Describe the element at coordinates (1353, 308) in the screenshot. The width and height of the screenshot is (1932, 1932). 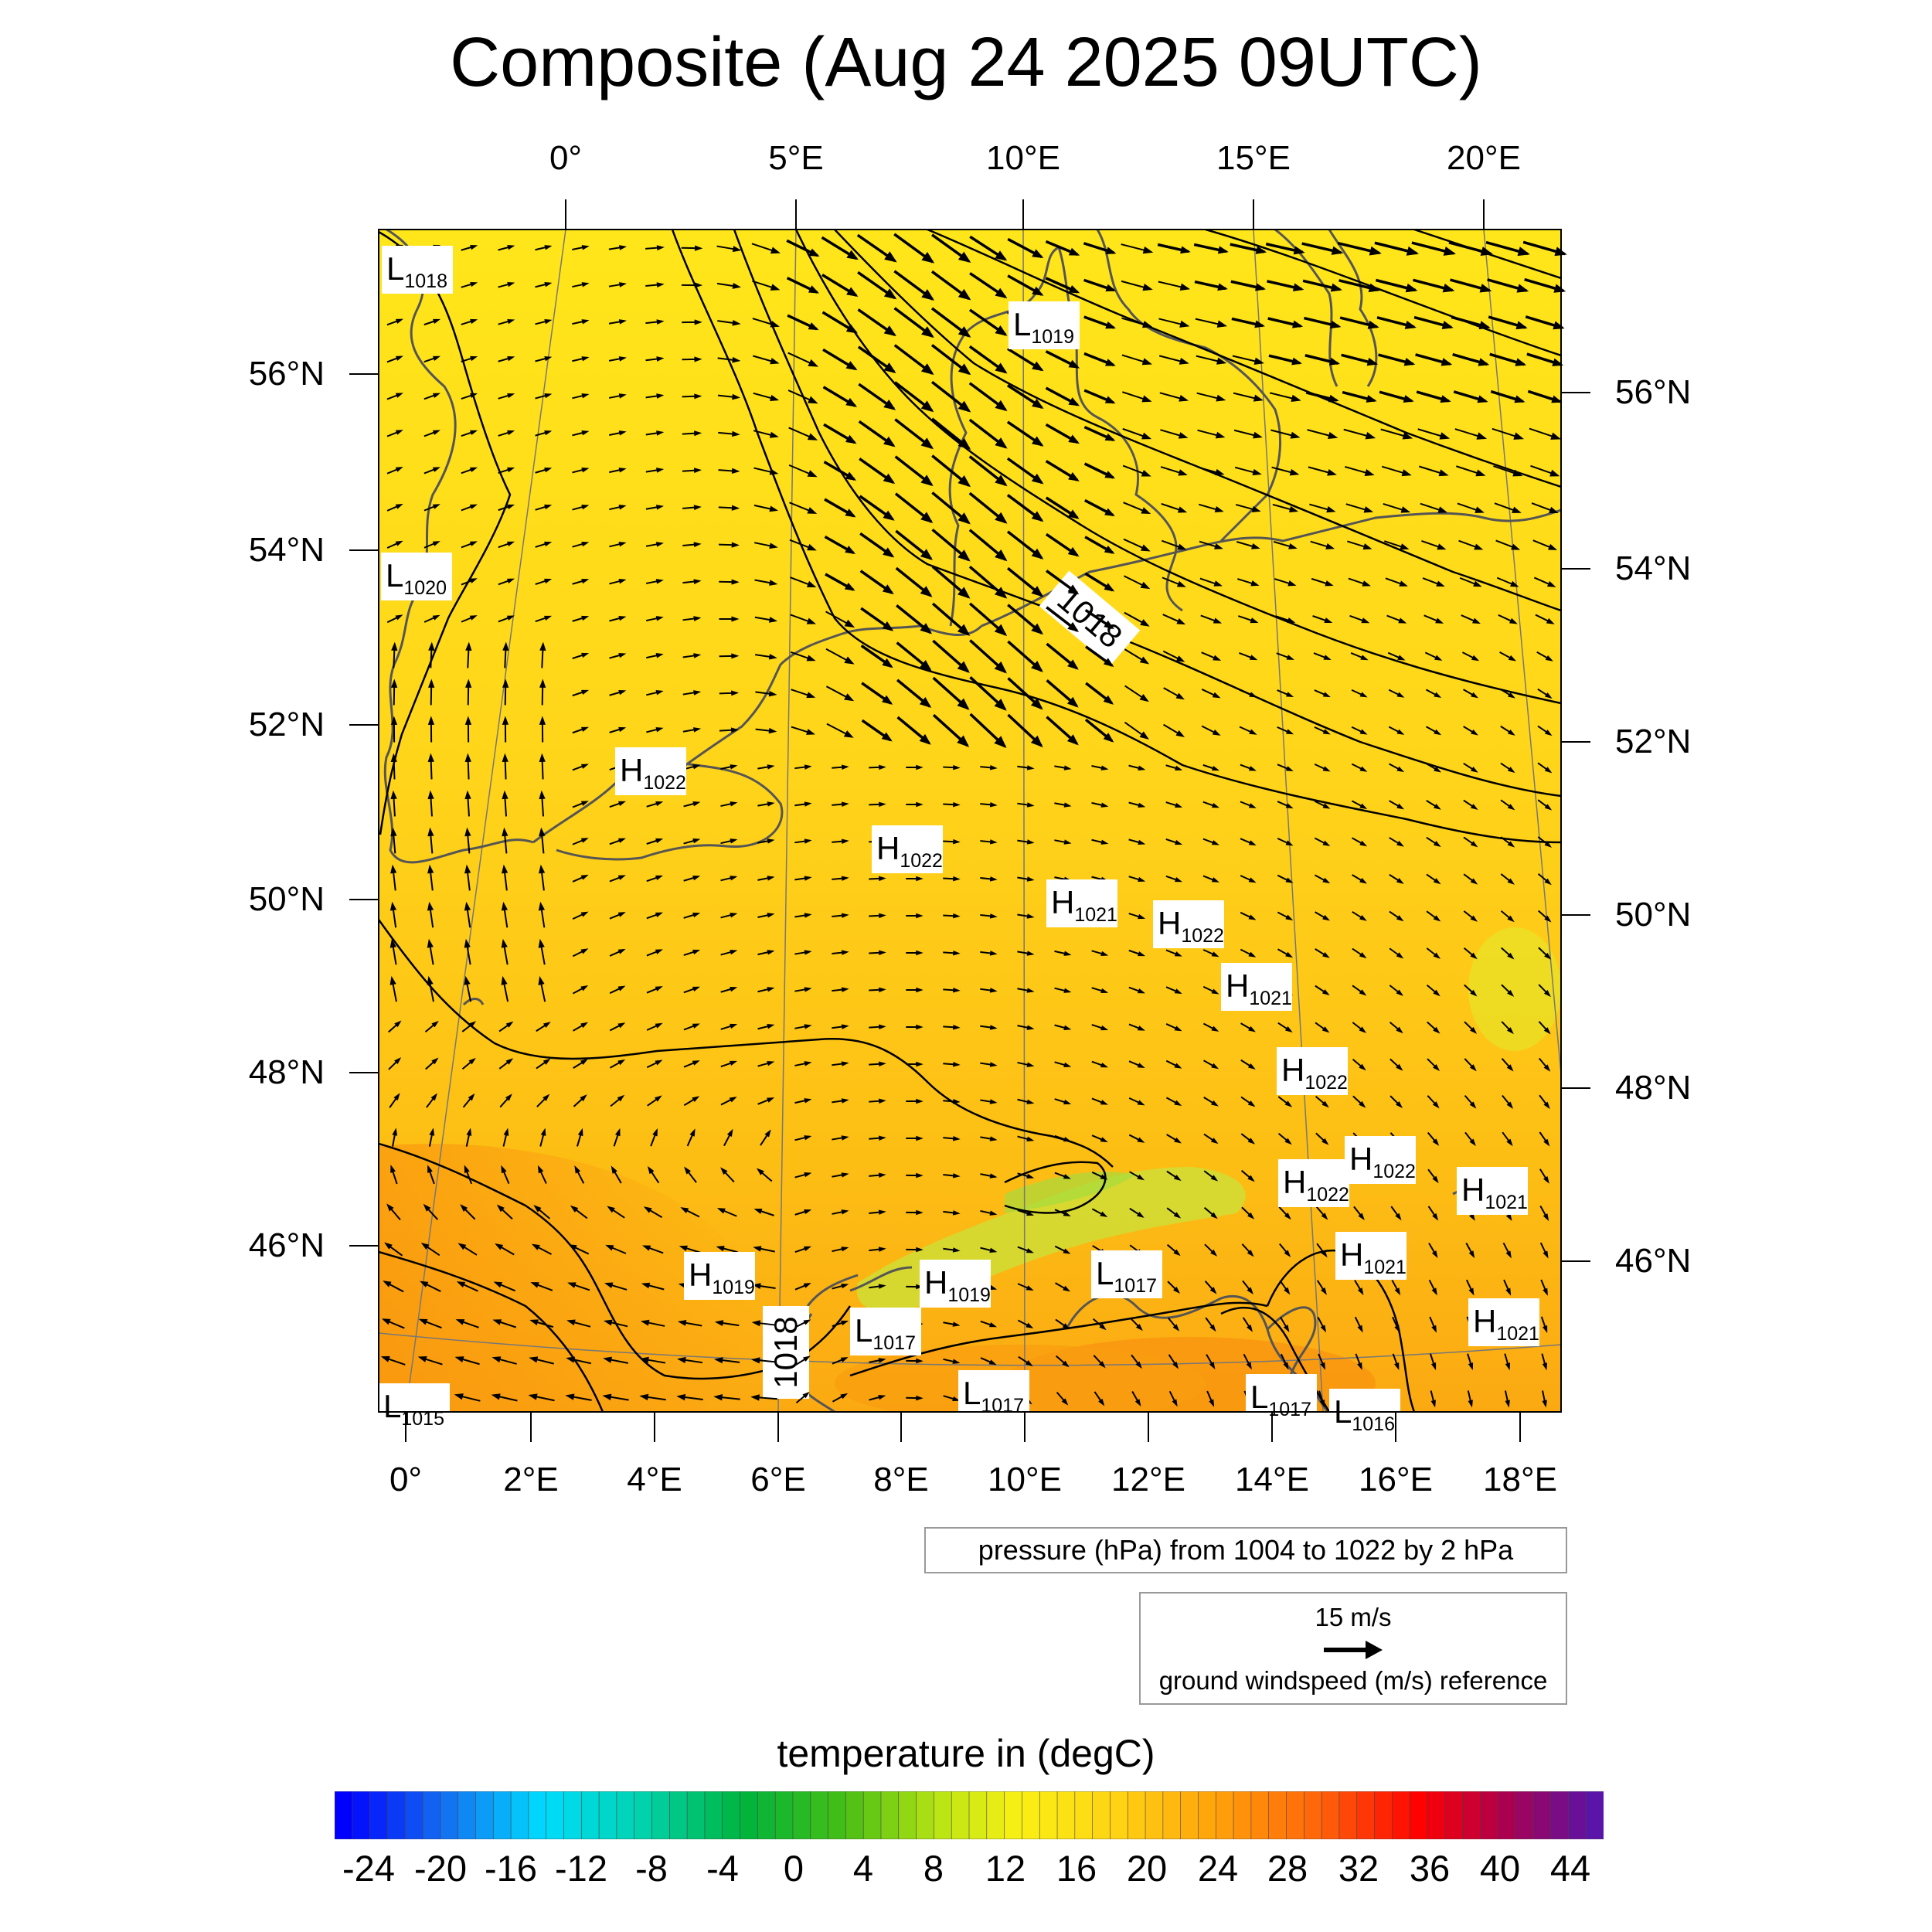
I see `finland-gotland-coast` at that location.